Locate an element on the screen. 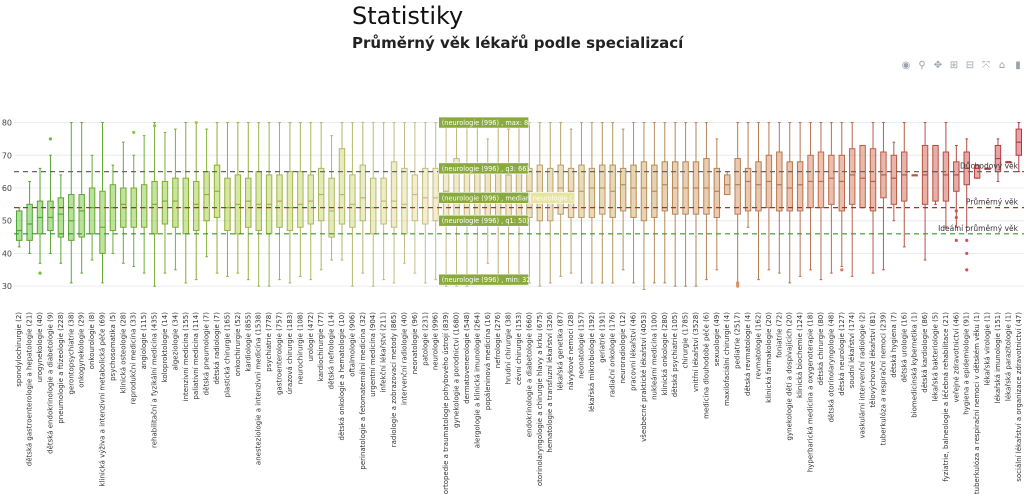  x-tick-label: pediatrie (2517) is located at coordinates (738, 340).